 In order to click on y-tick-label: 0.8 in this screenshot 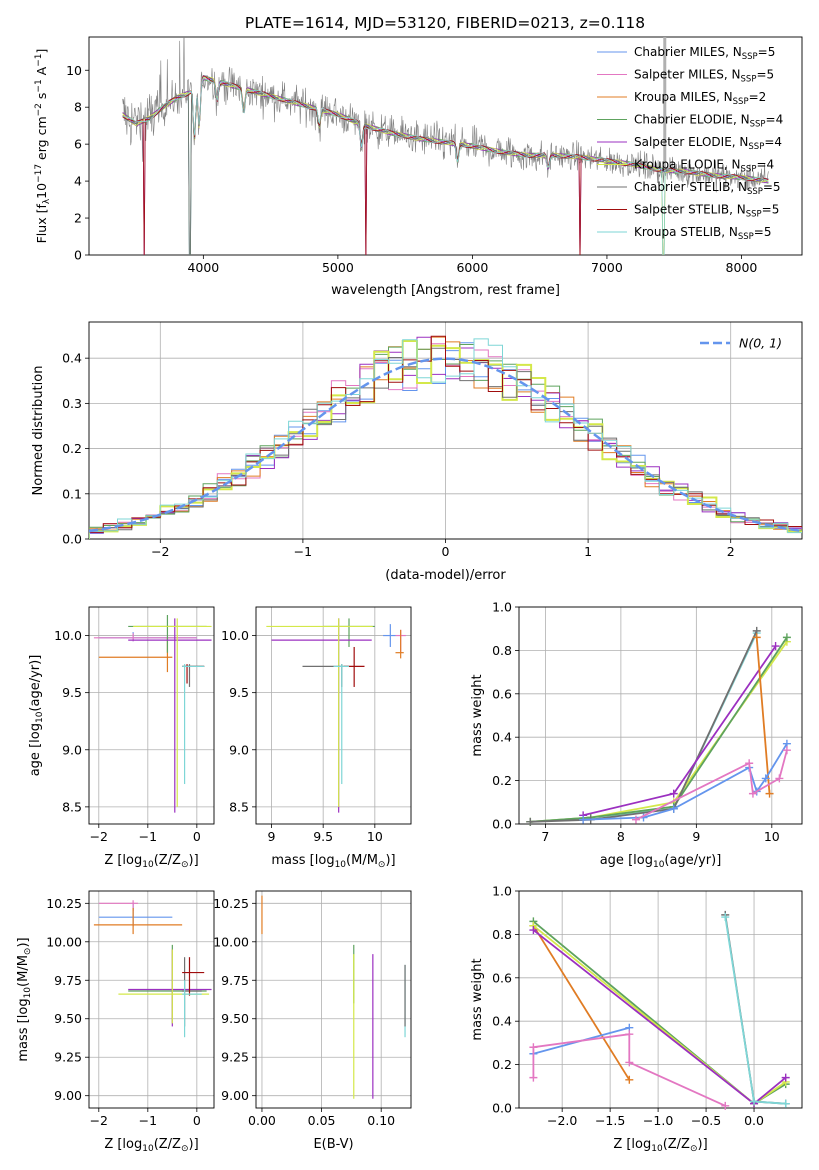, I will do `click(502, 934)`.